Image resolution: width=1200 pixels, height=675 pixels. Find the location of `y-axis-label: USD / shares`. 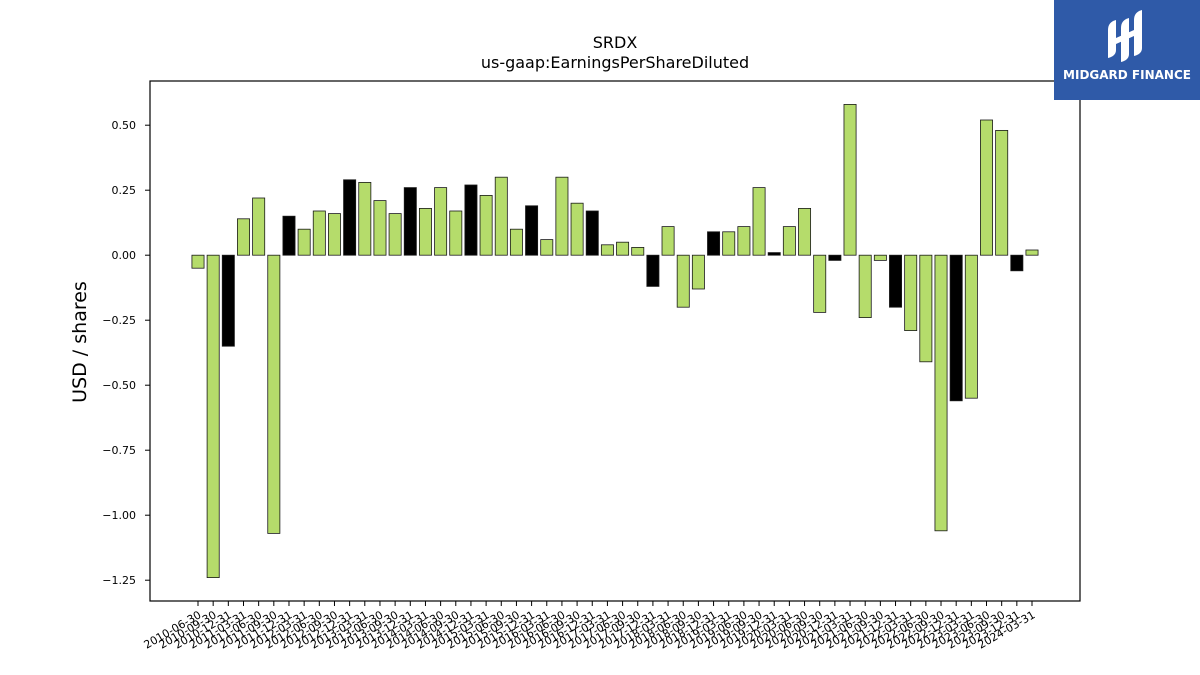

y-axis-label: USD / shares is located at coordinates (80, 342).